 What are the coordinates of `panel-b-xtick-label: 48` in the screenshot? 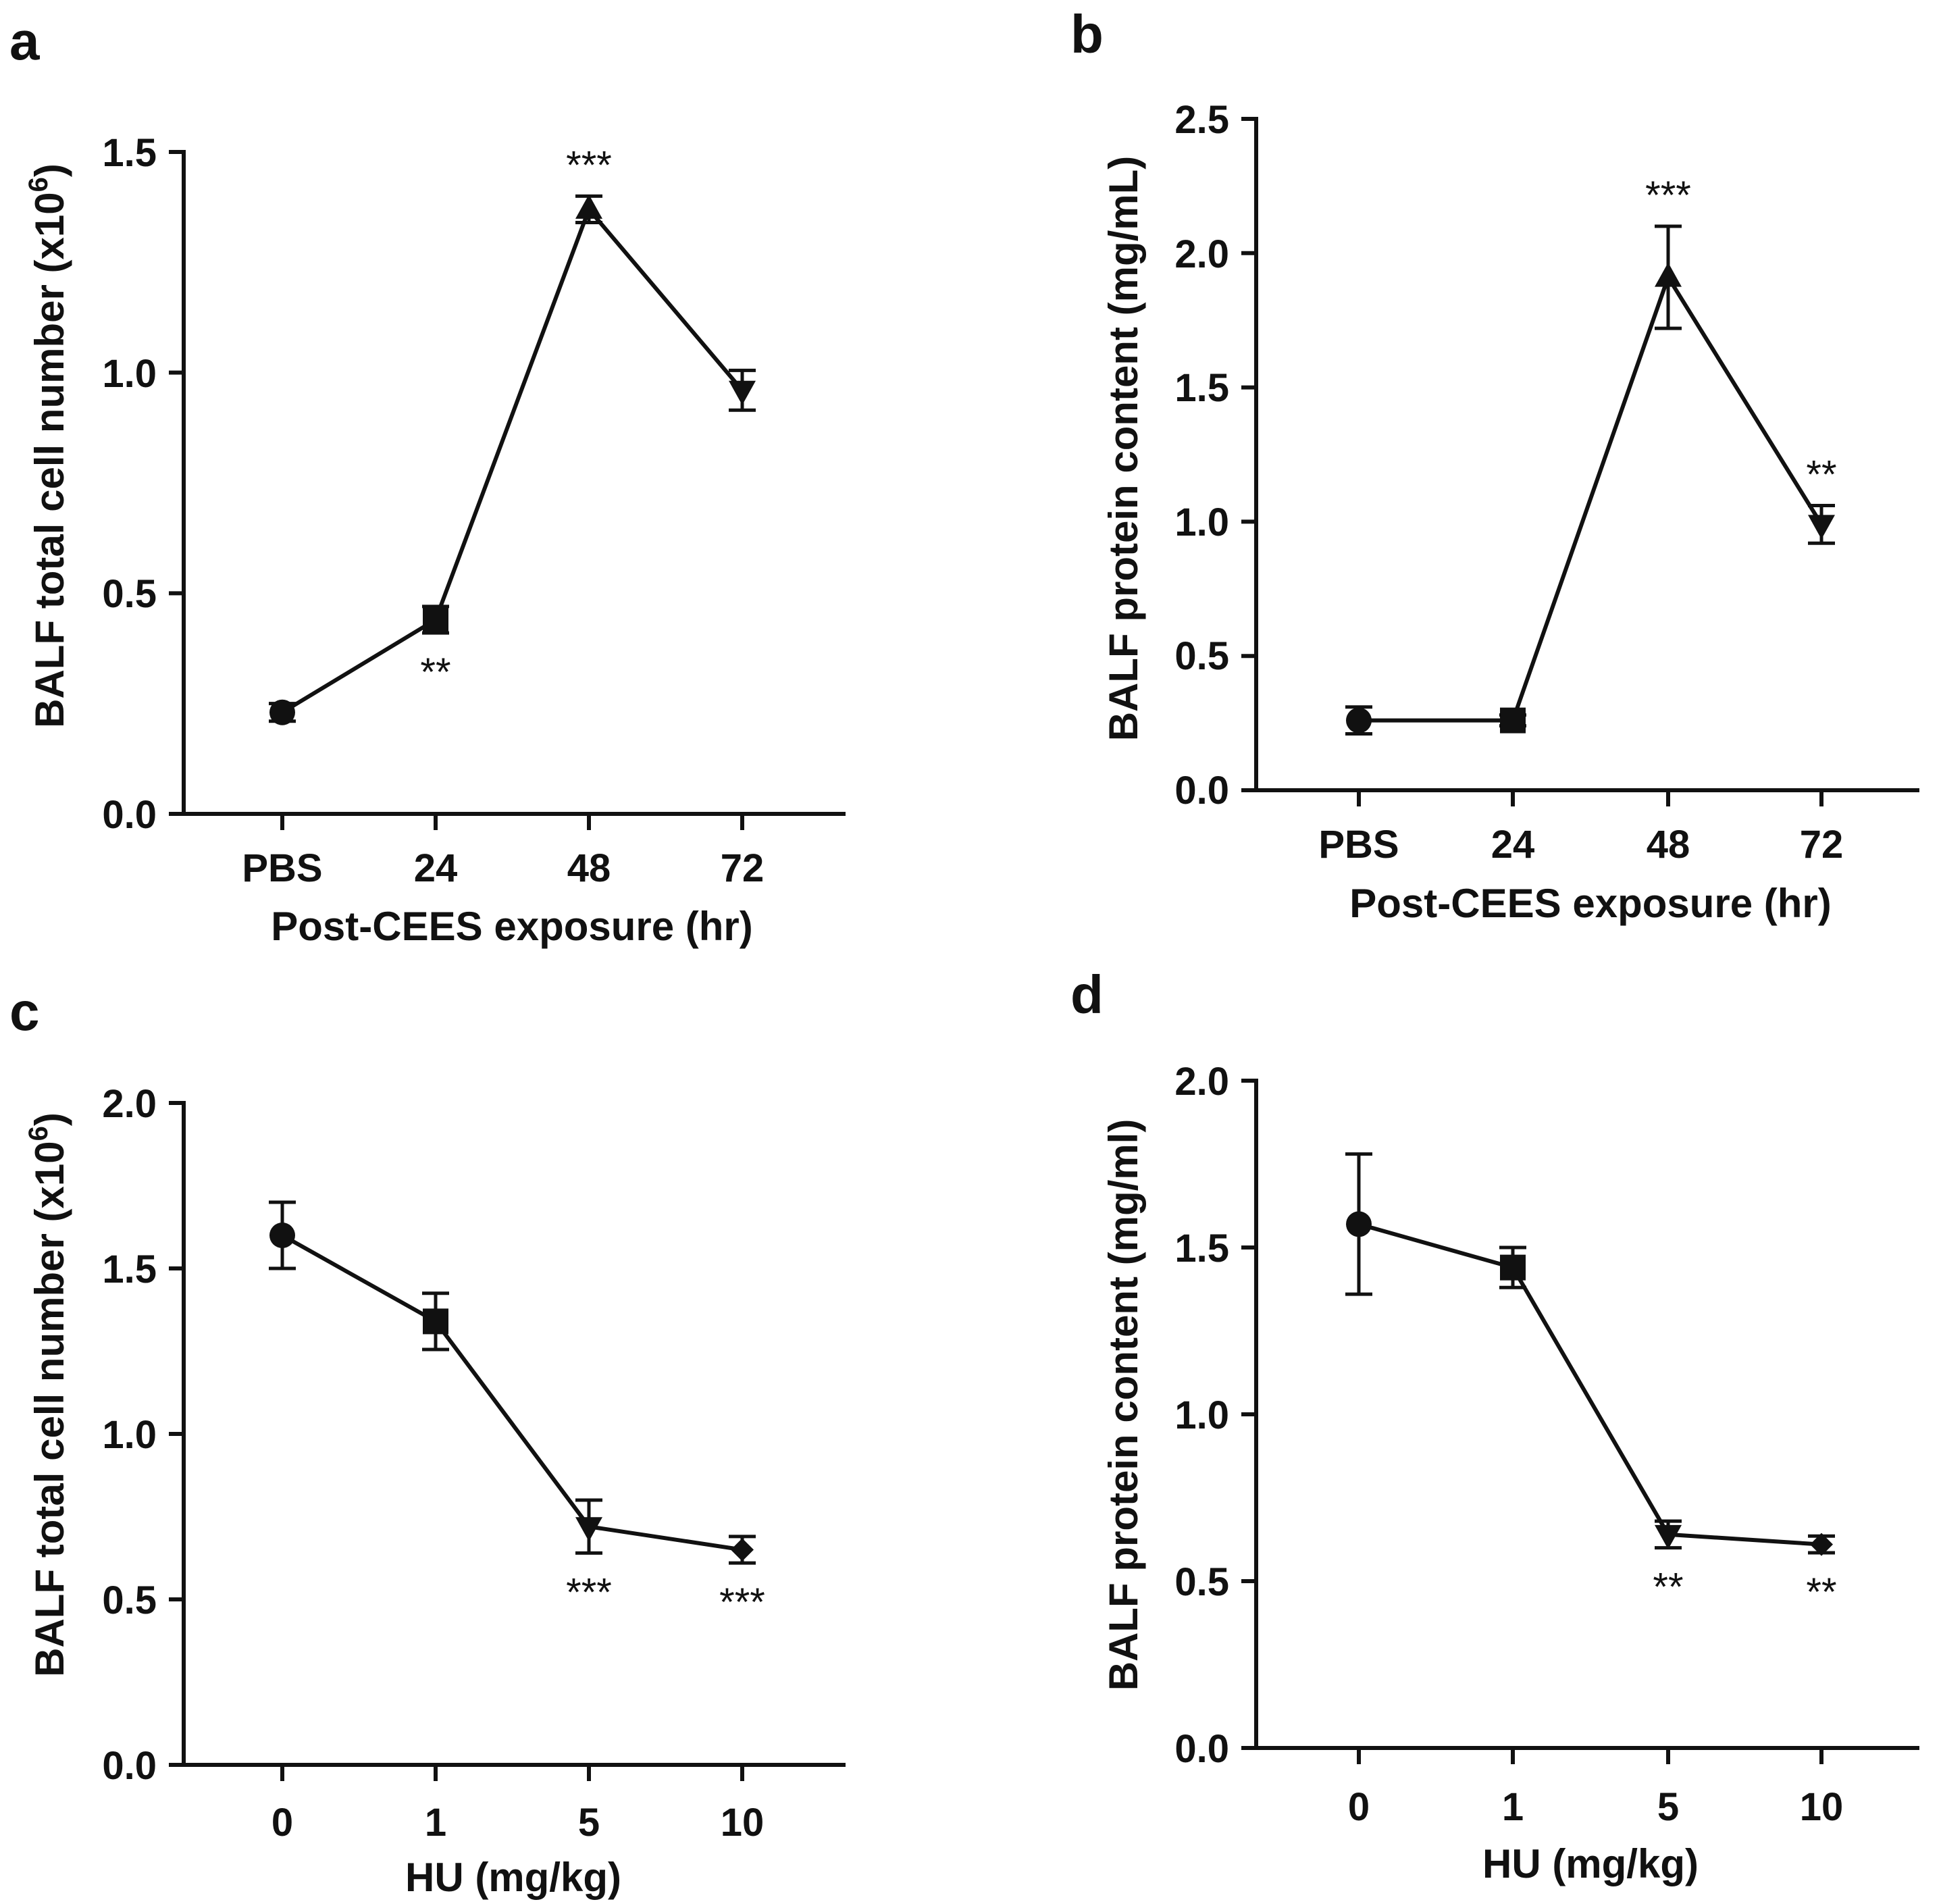 It's located at (1668, 845).